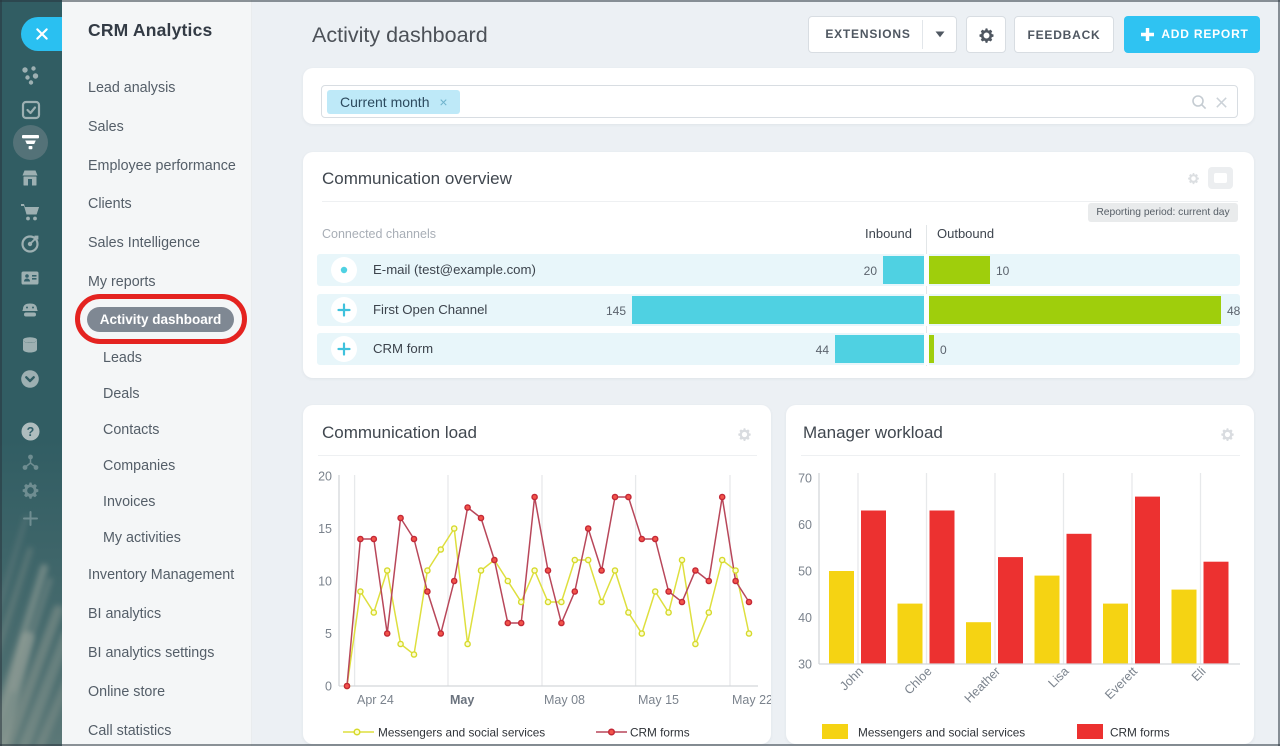 This screenshot has width=1280, height=746. What do you see at coordinates (325, 529) in the screenshot?
I see `svg-text: 15` at bounding box center [325, 529].